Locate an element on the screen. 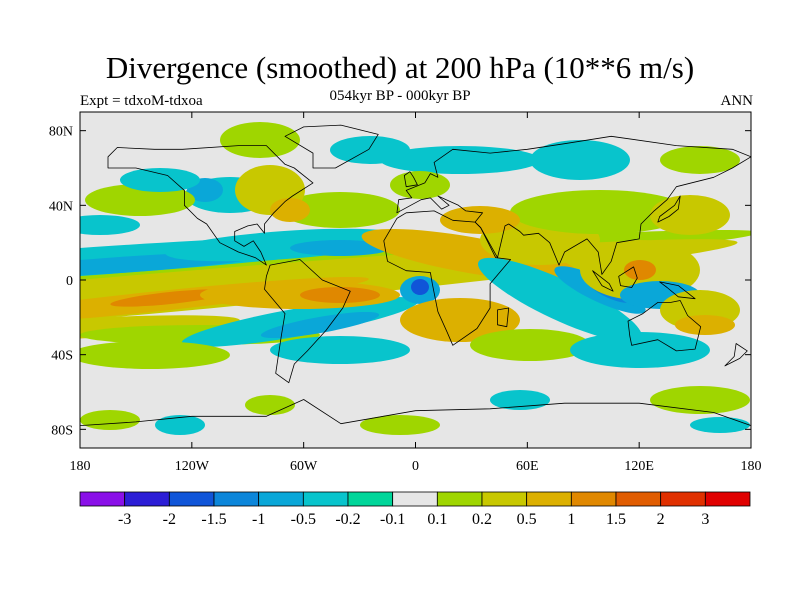 This screenshot has height=600, width=800. colorbar-label: -0.2 is located at coordinates (347, 519).